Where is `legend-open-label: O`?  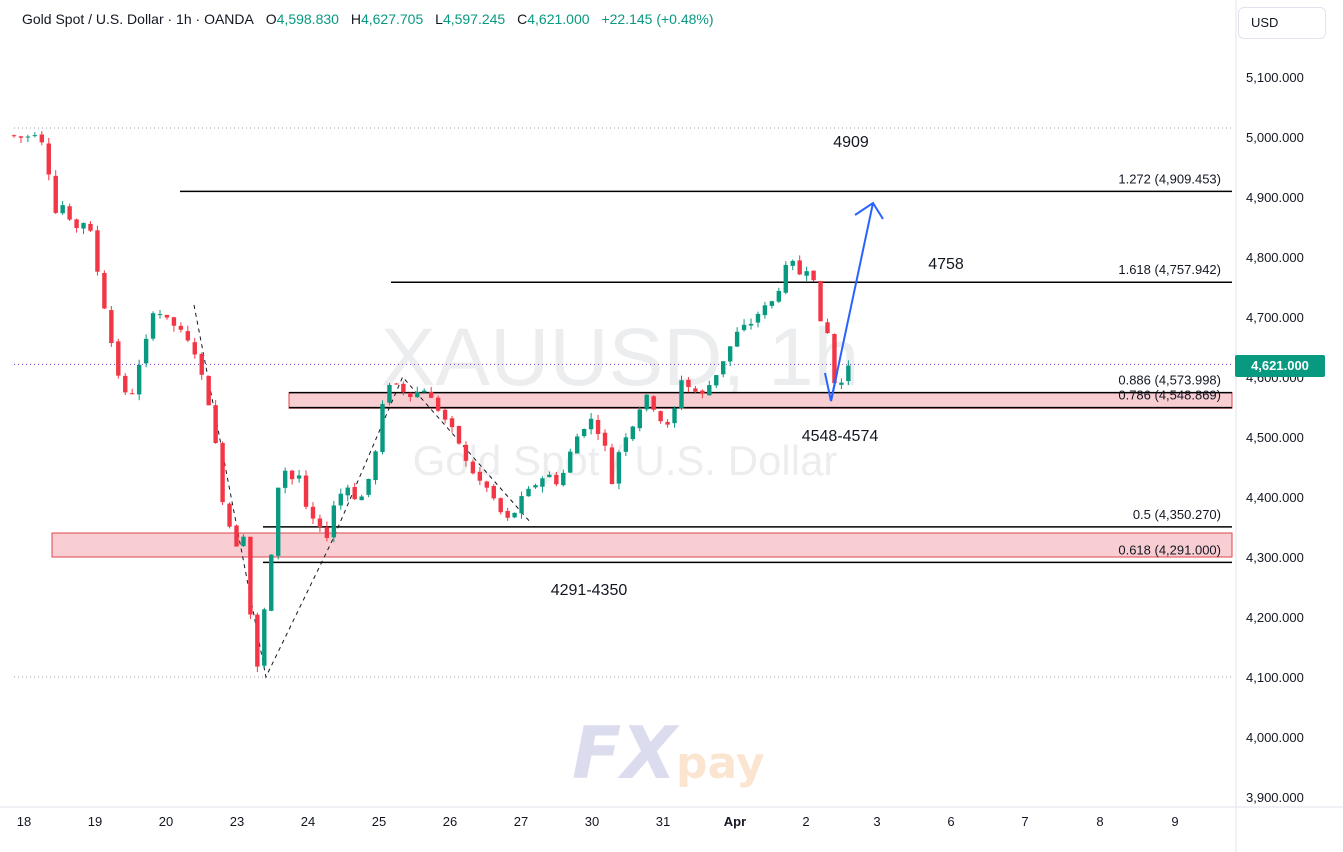
legend-open-label: O is located at coordinates (271, 19).